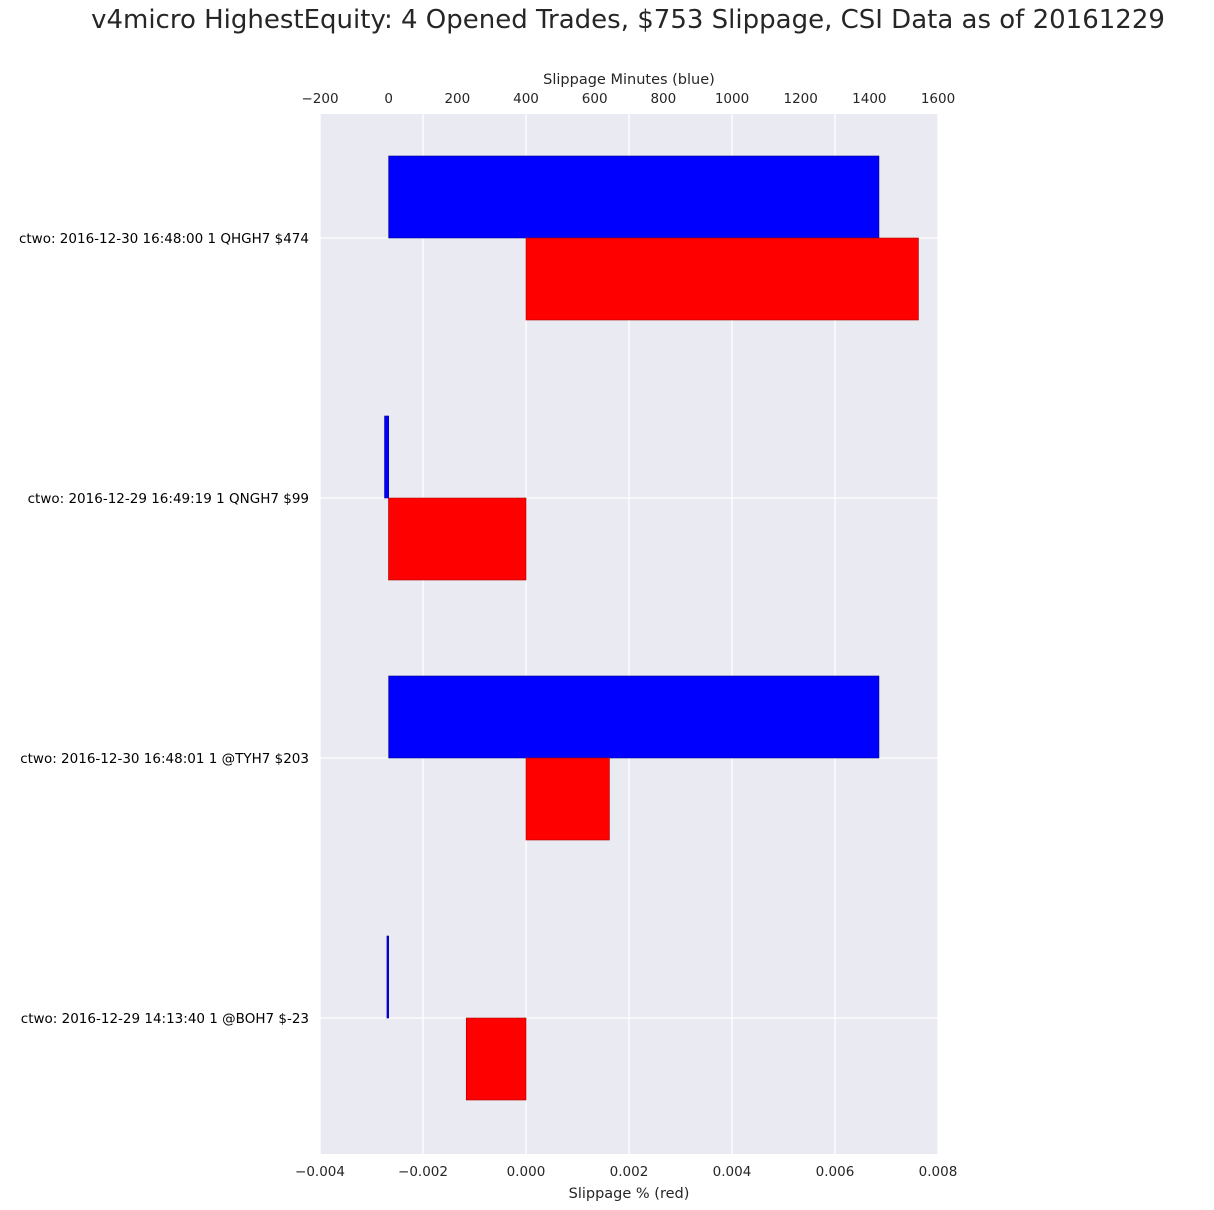 The width and height of the screenshot is (1214, 1210). I want to click on bottom-tick-label: 0.006, so click(835, 1172).